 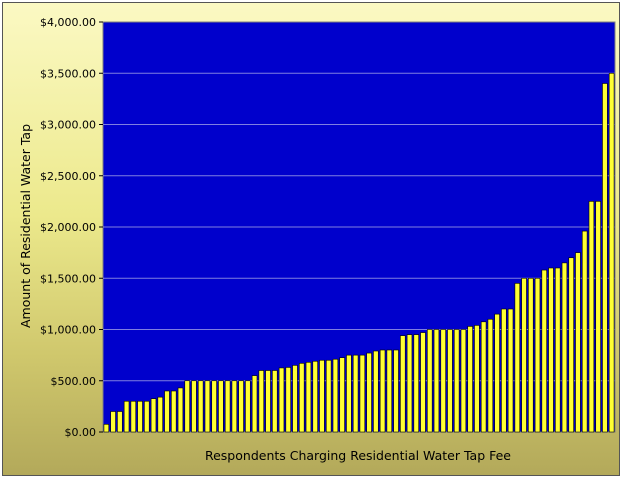 What do you see at coordinates (68, 227) in the screenshot?
I see `y-tick-label: $2,000.00` at bounding box center [68, 227].